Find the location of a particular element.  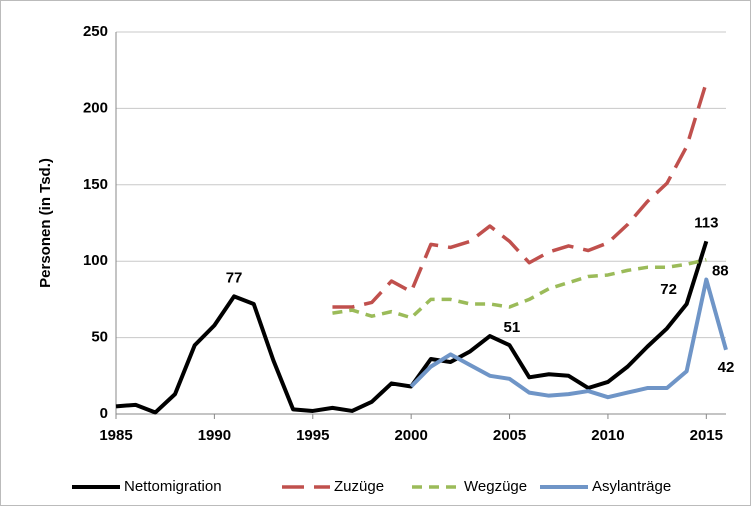

data-label: 113 is located at coordinates (706, 222).